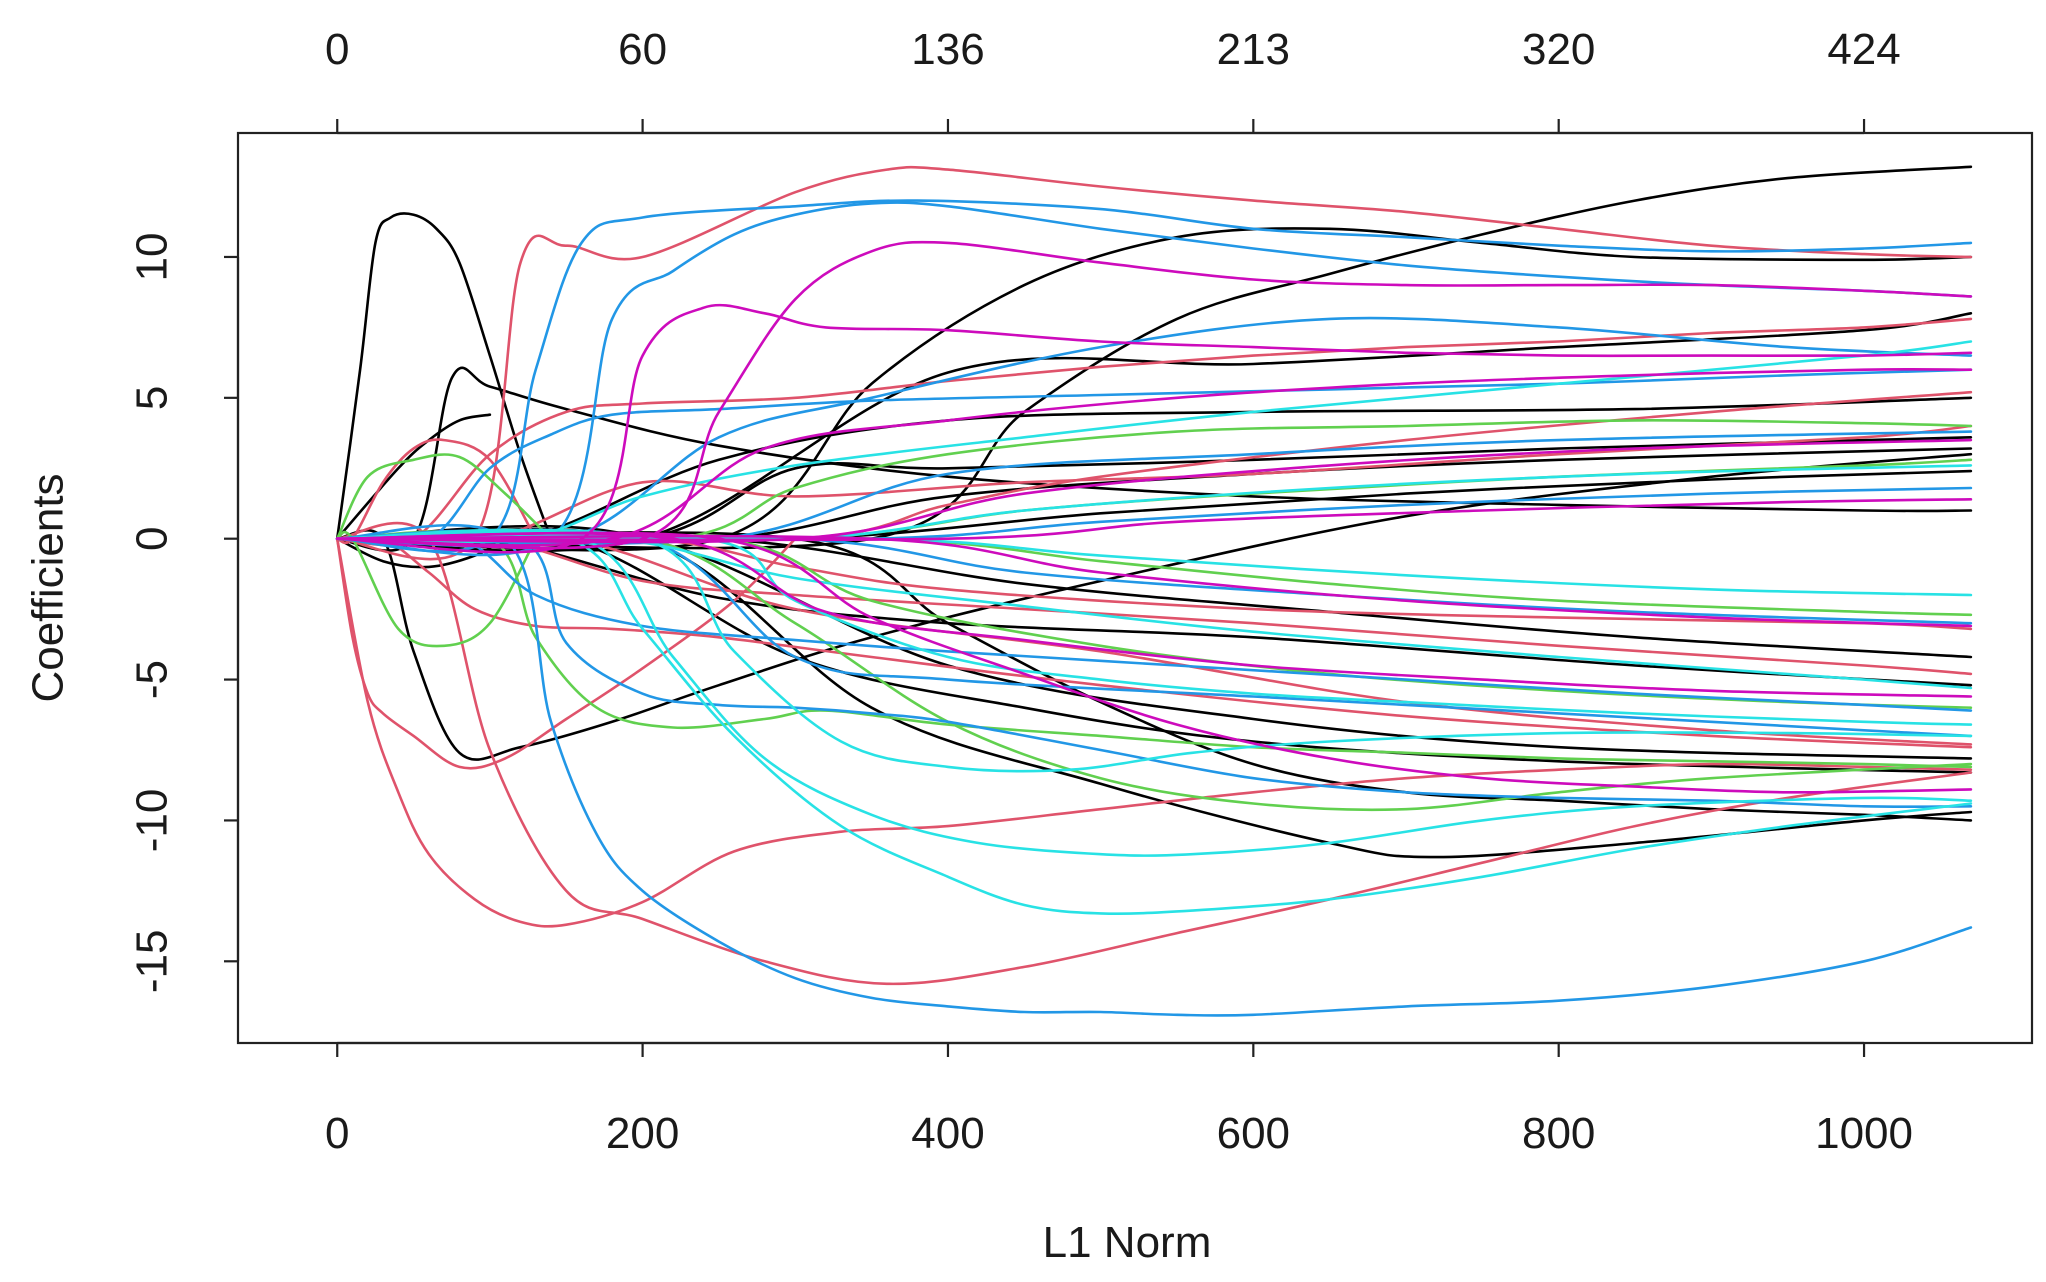 The image size is (2046, 1282). I want to click on top-tick-label: 0, so click(337, 49).